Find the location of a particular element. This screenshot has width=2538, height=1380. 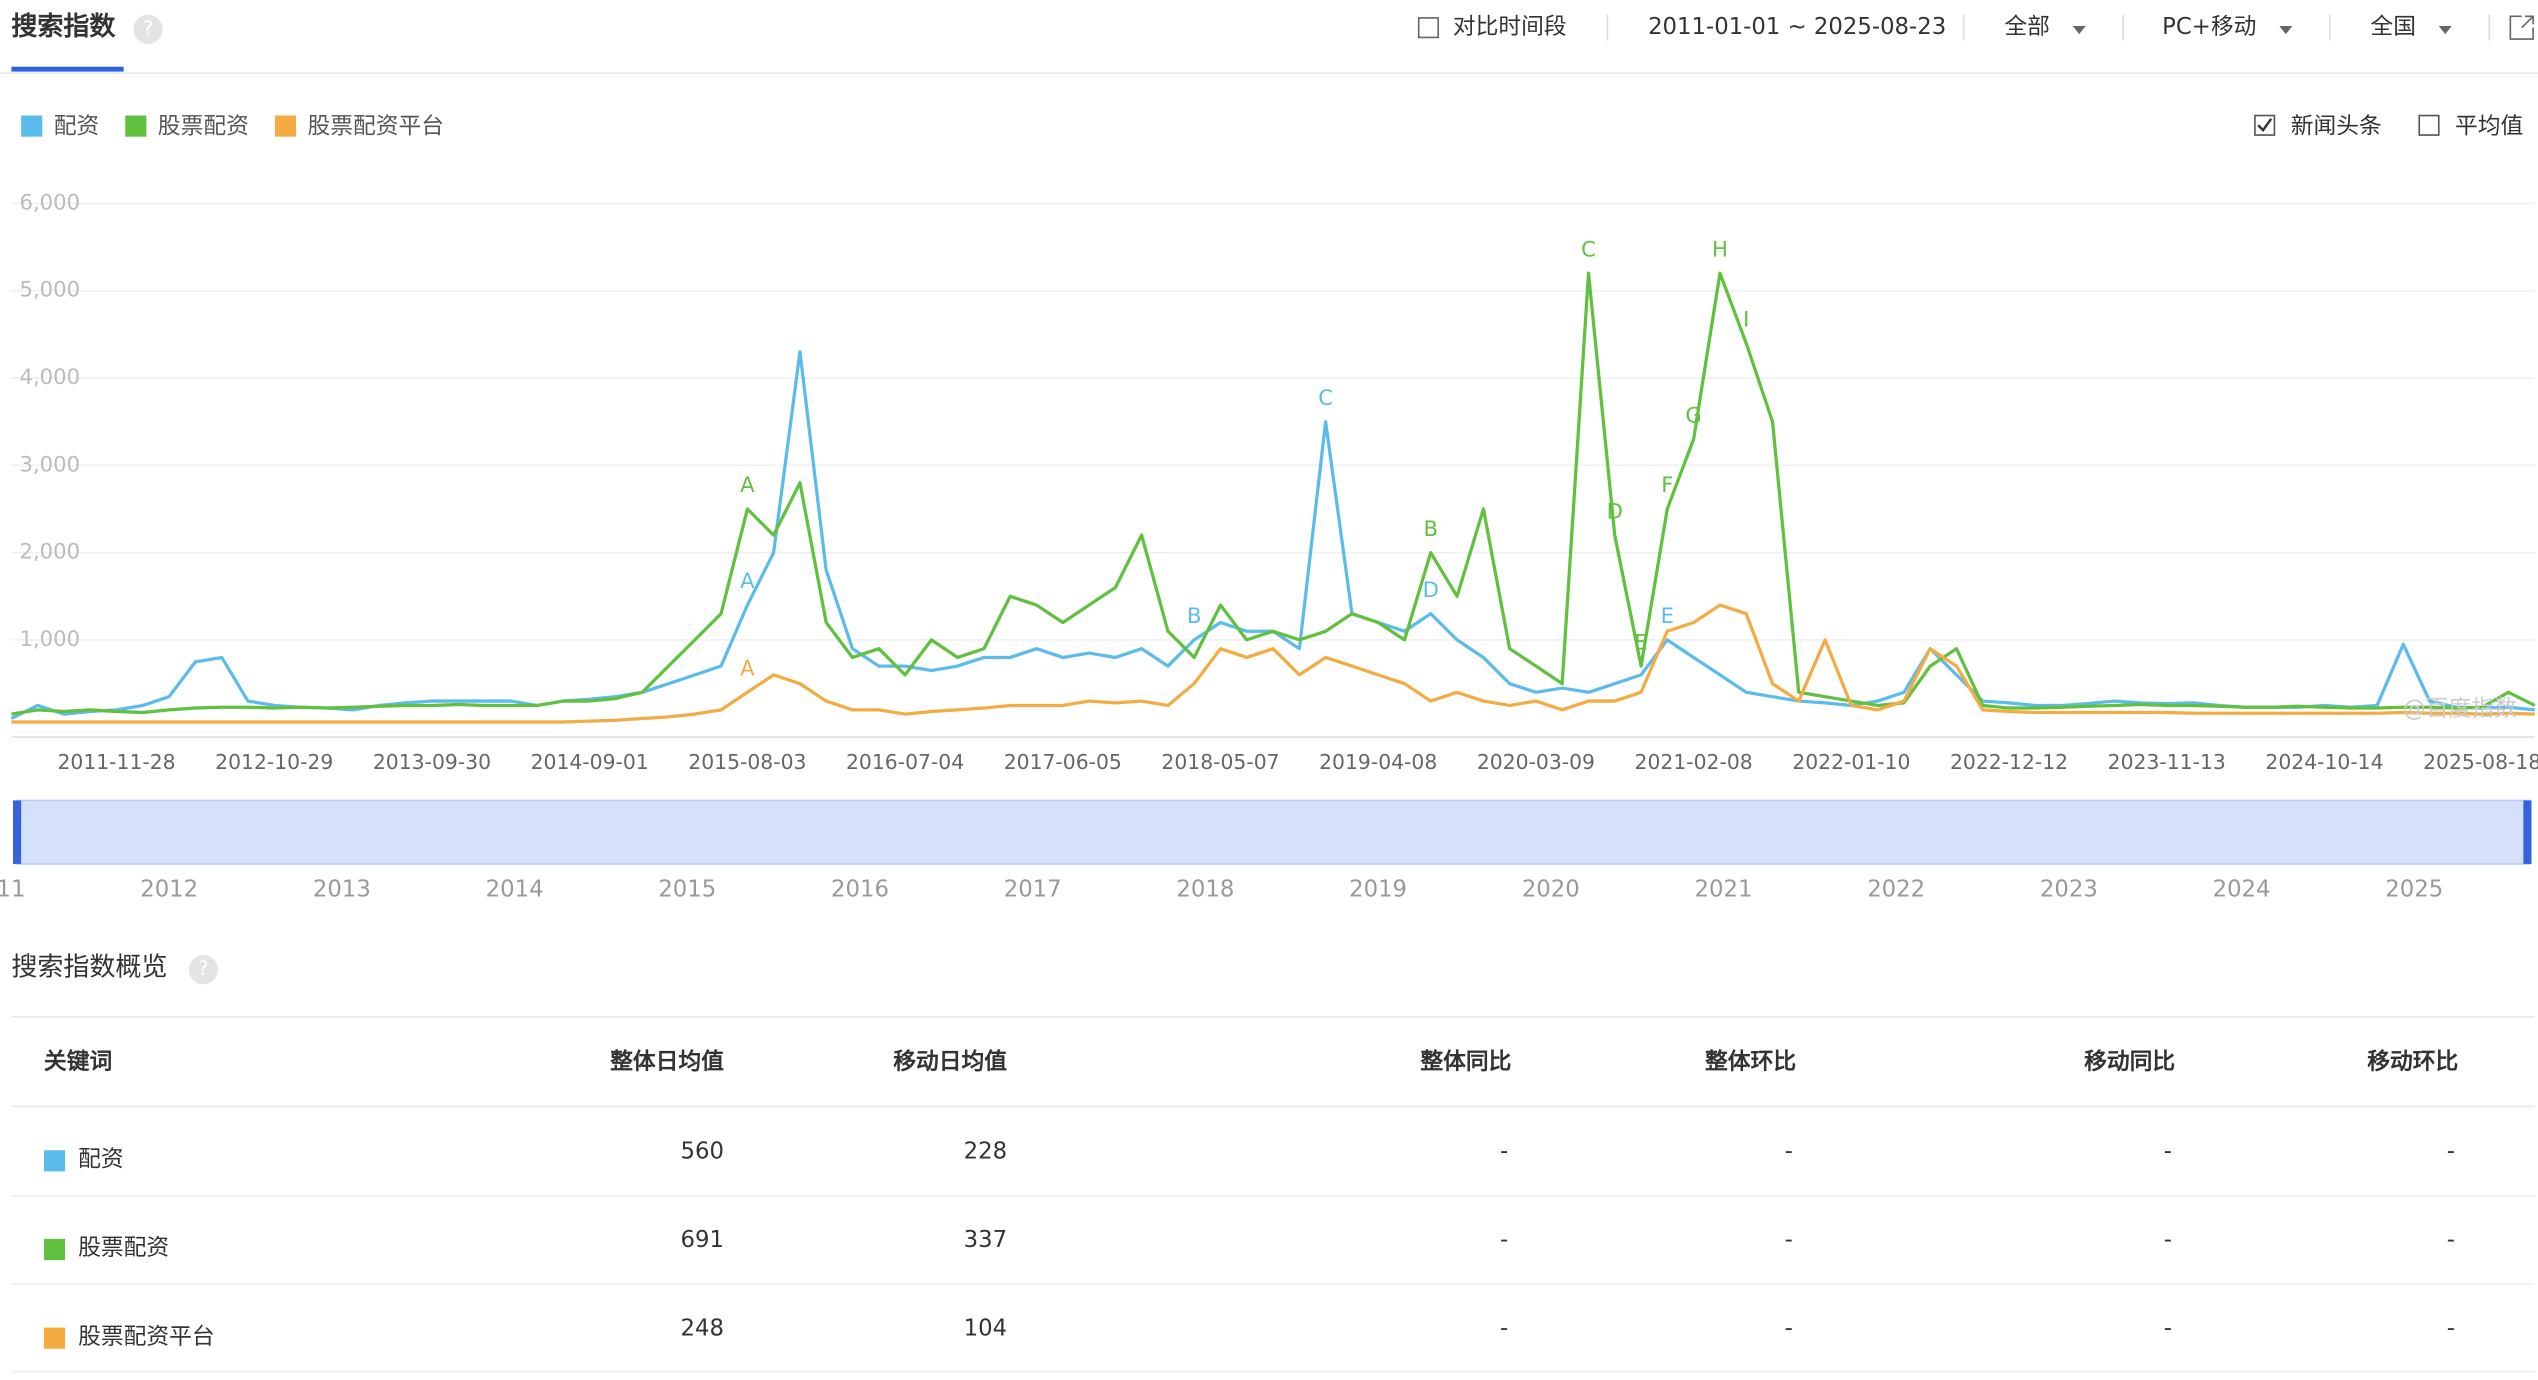

compare-label: 对比时间段 is located at coordinates (1510, 27).